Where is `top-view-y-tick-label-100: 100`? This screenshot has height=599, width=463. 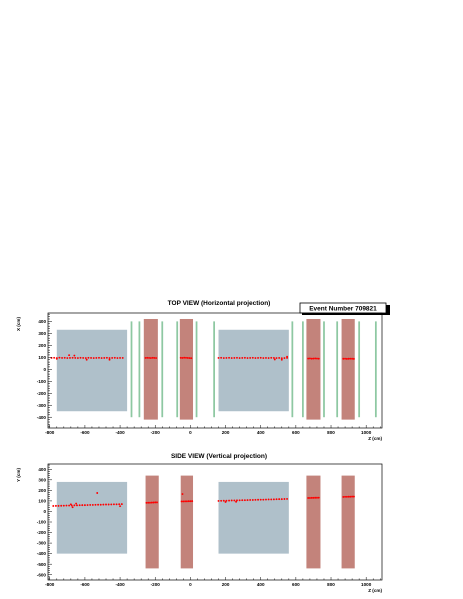 top-view-y-tick-label-100: 100 is located at coordinates (42, 357).